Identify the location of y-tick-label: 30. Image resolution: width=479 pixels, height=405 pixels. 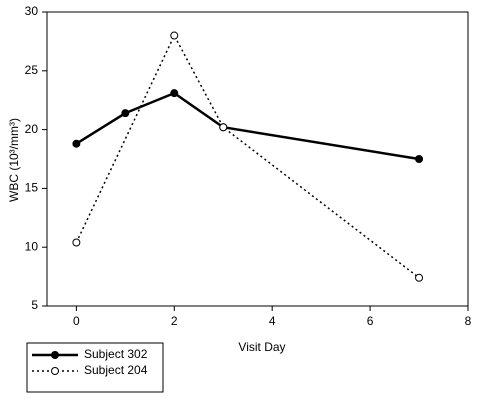
(32, 11).